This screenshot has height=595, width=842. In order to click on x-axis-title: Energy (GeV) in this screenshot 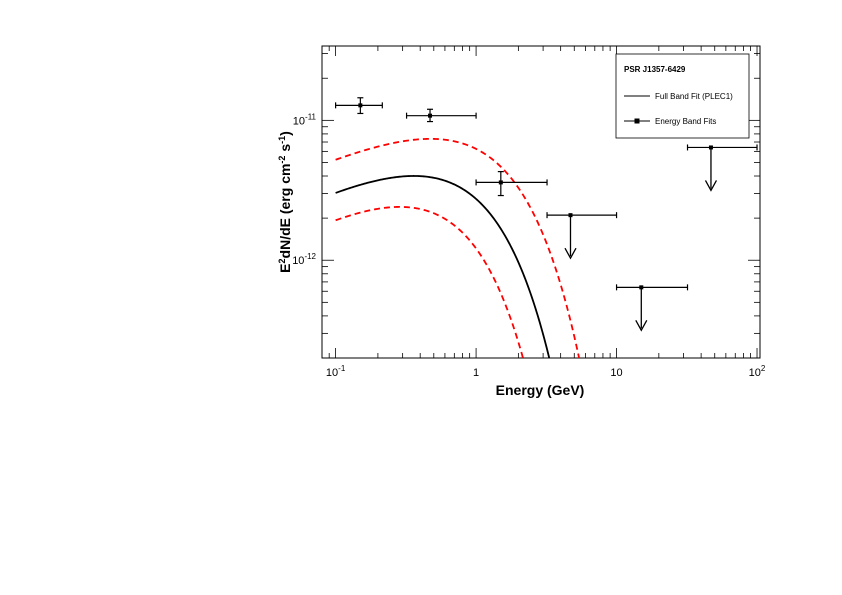, I will do `click(540, 390)`.